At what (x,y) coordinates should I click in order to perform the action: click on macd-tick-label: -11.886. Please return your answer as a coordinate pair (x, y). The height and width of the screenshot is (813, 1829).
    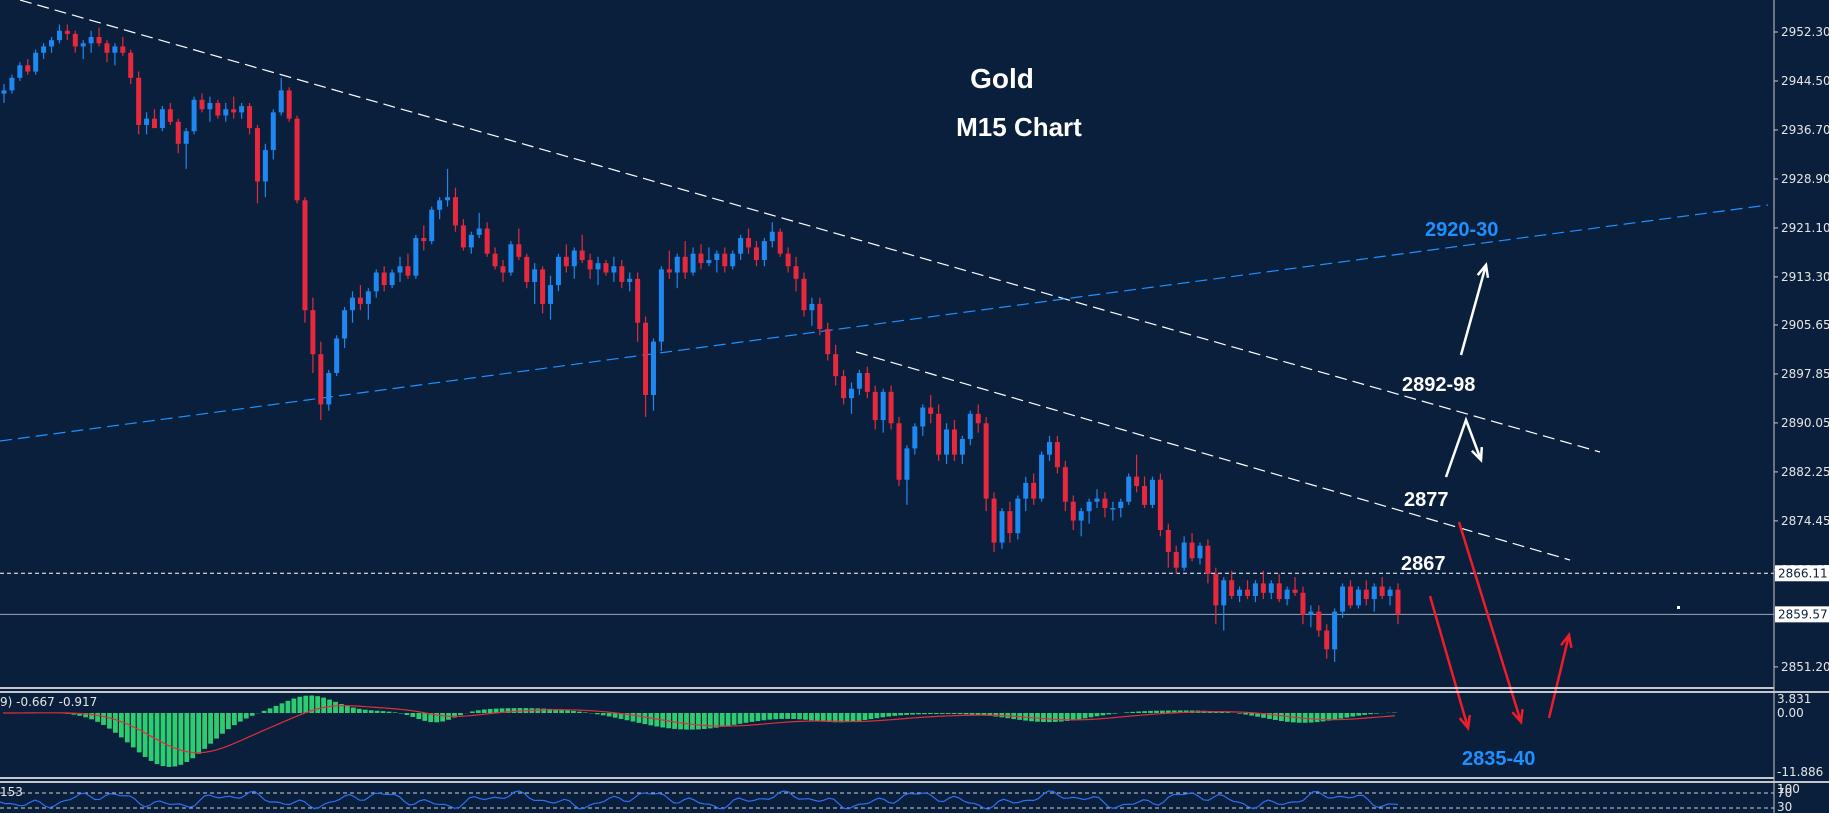
    Looking at the image, I should click on (1800, 772).